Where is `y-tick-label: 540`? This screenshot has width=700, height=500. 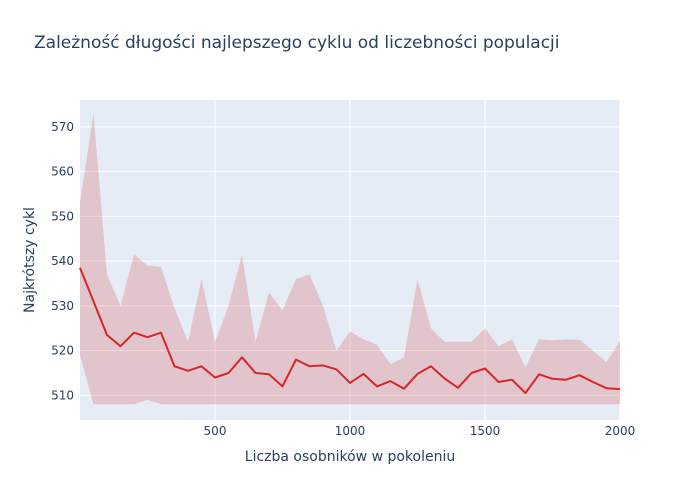 y-tick-label: 540 is located at coordinates (62, 261).